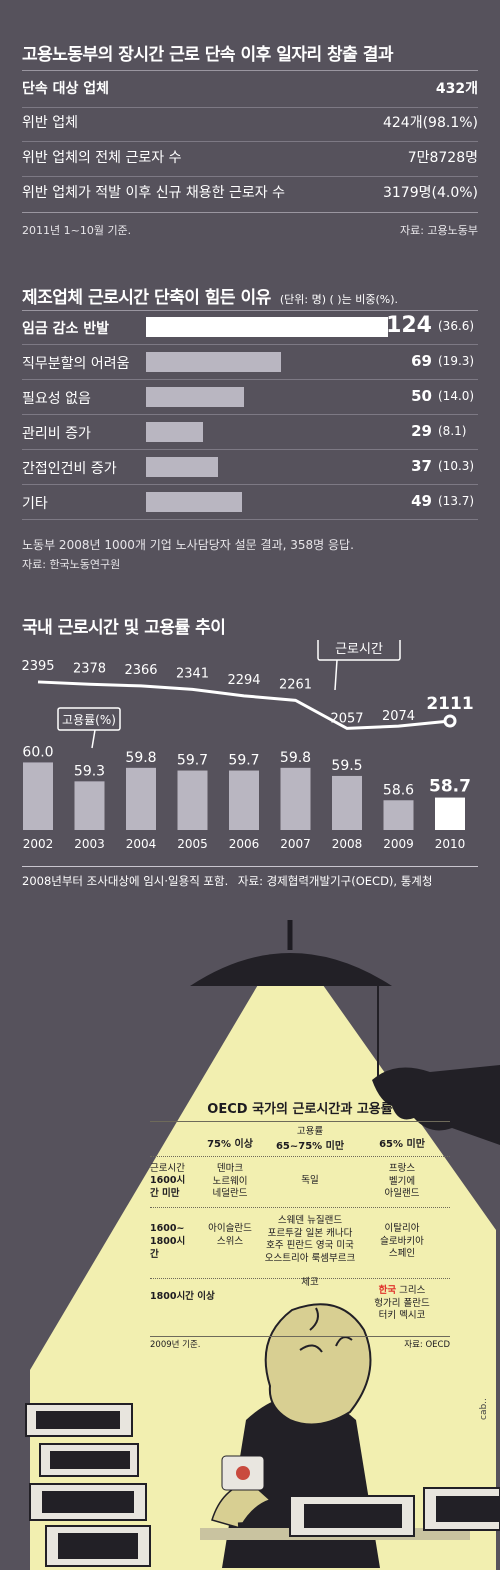 The image size is (500, 1570). What do you see at coordinates (387, 1290) in the screenshot?
I see `korea-highlight: 한국` at bounding box center [387, 1290].